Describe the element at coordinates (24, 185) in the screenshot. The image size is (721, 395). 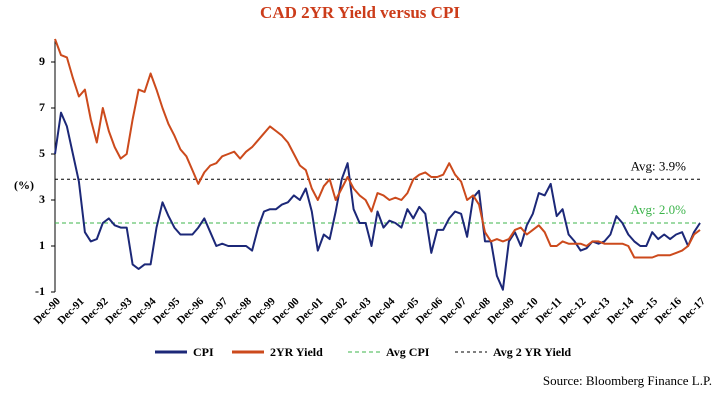
I see `y-axis-label: (%)` at that location.